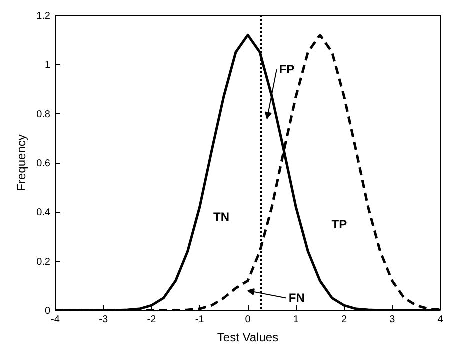 The height and width of the screenshot is (355, 474). Describe the element at coordinates (152, 320) in the screenshot. I see `x-tick-label: -2` at that location.